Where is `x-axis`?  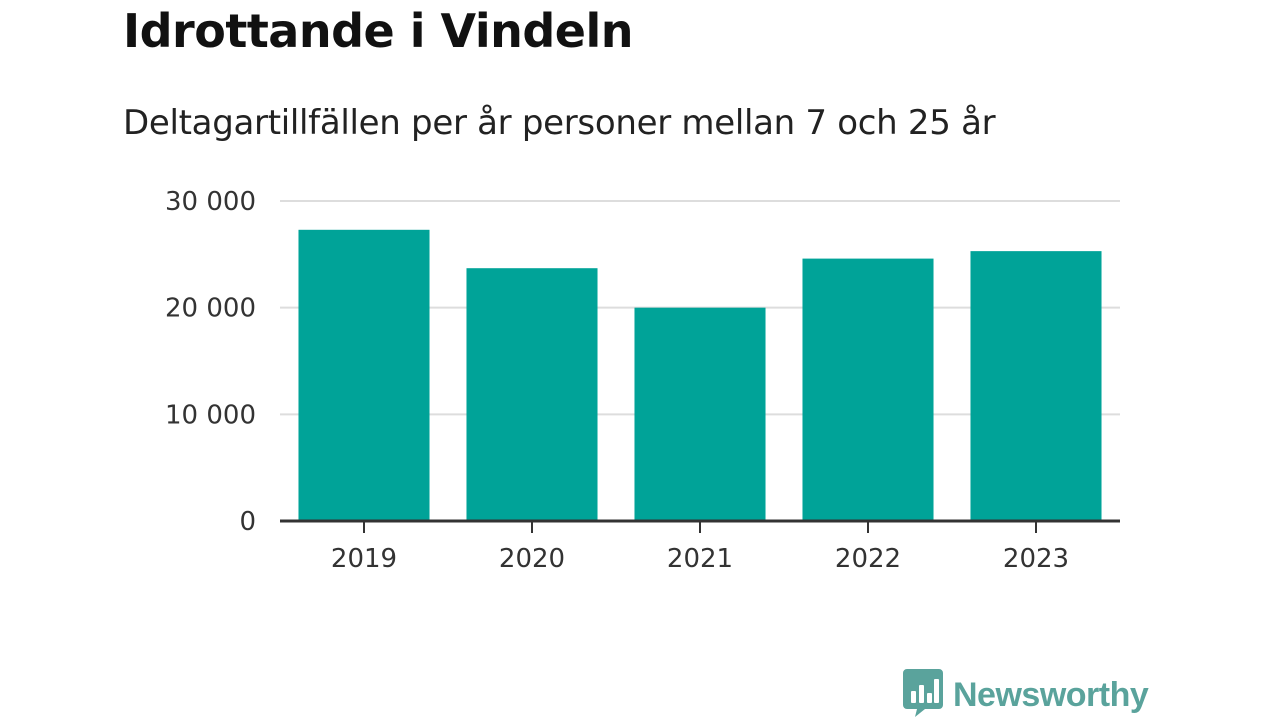
x-axis is located at coordinates (700, 526).